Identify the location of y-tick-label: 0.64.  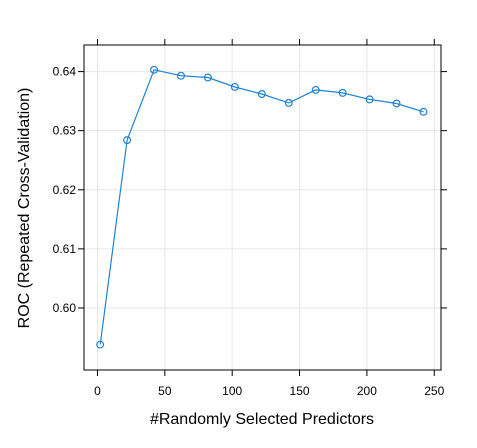
(65, 72).